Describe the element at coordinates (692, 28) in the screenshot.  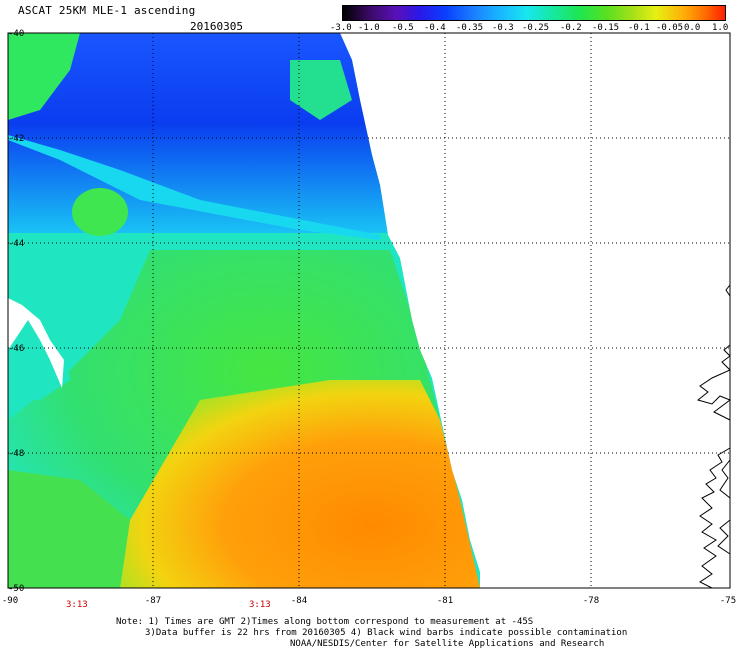
I see `scale-label: 0.0` at that location.